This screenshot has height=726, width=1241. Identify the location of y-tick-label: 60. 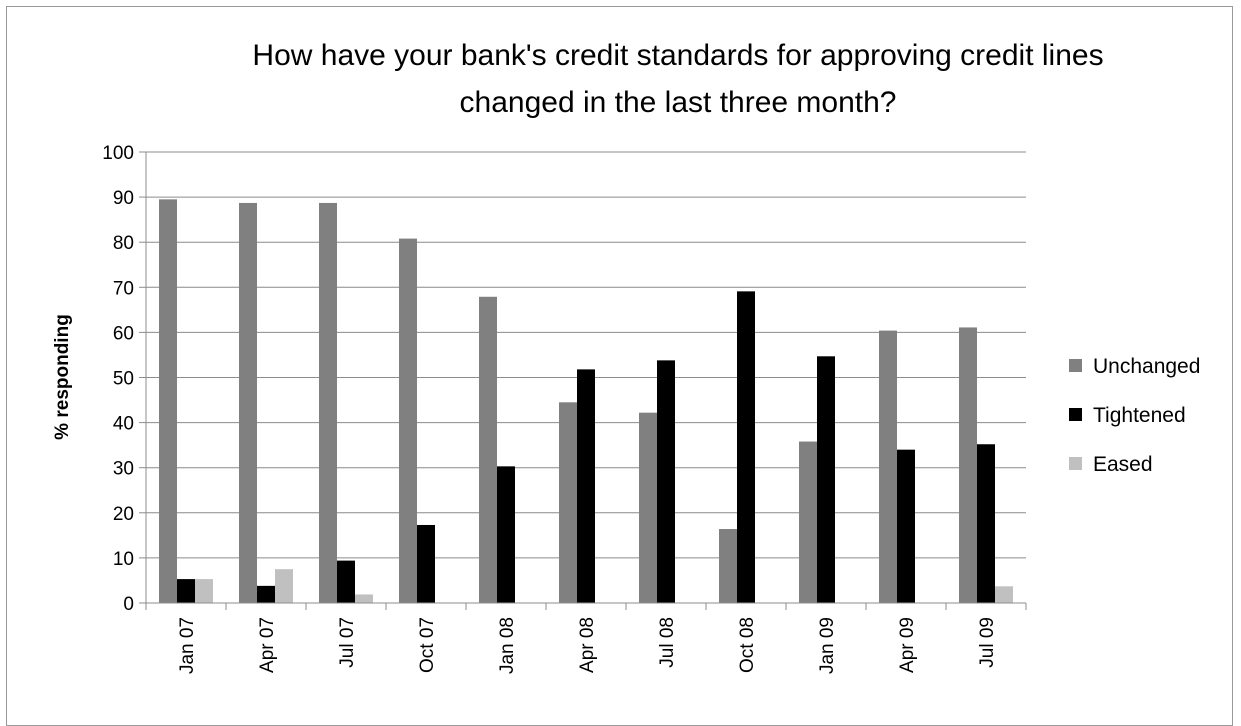
(123, 333).